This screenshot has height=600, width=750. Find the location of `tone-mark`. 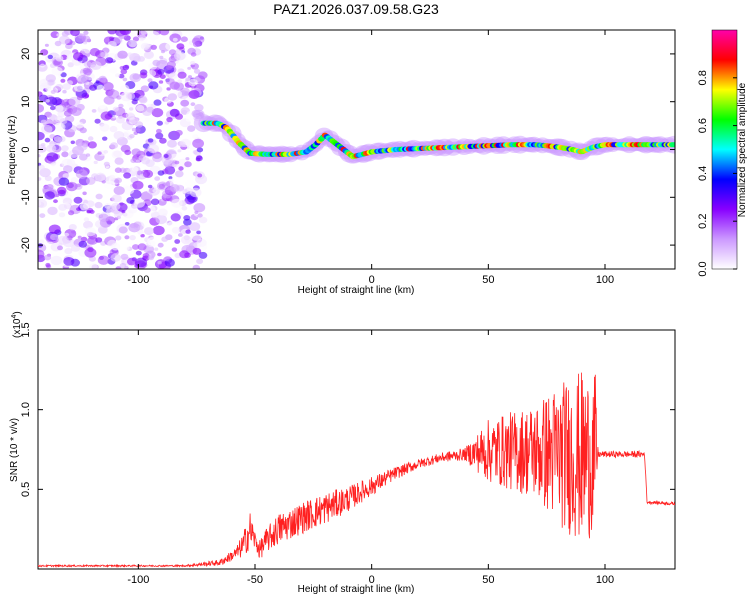

tone-mark is located at coordinates (672, 145).